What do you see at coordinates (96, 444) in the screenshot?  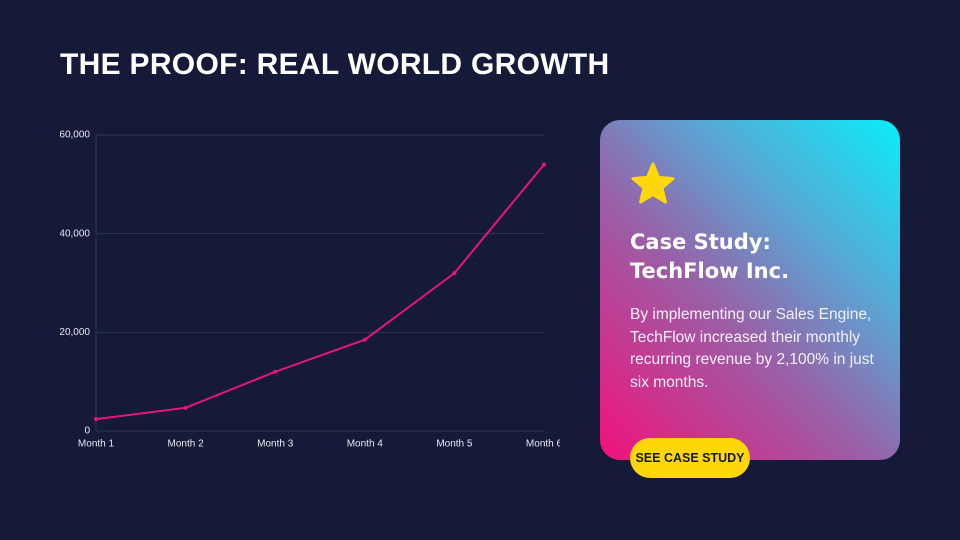 I see `x-tick-label: Month 1` at bounding box center [96, 444].